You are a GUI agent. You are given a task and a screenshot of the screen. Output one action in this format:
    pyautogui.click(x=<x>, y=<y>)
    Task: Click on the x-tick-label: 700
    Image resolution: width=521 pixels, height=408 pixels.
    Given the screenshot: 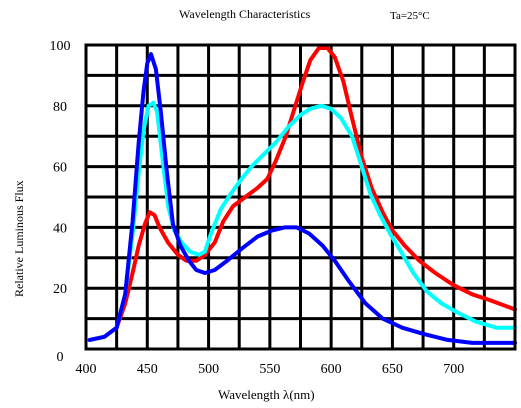 What is the action you would take?
    pyautogui.click(x=453, y=369)
    